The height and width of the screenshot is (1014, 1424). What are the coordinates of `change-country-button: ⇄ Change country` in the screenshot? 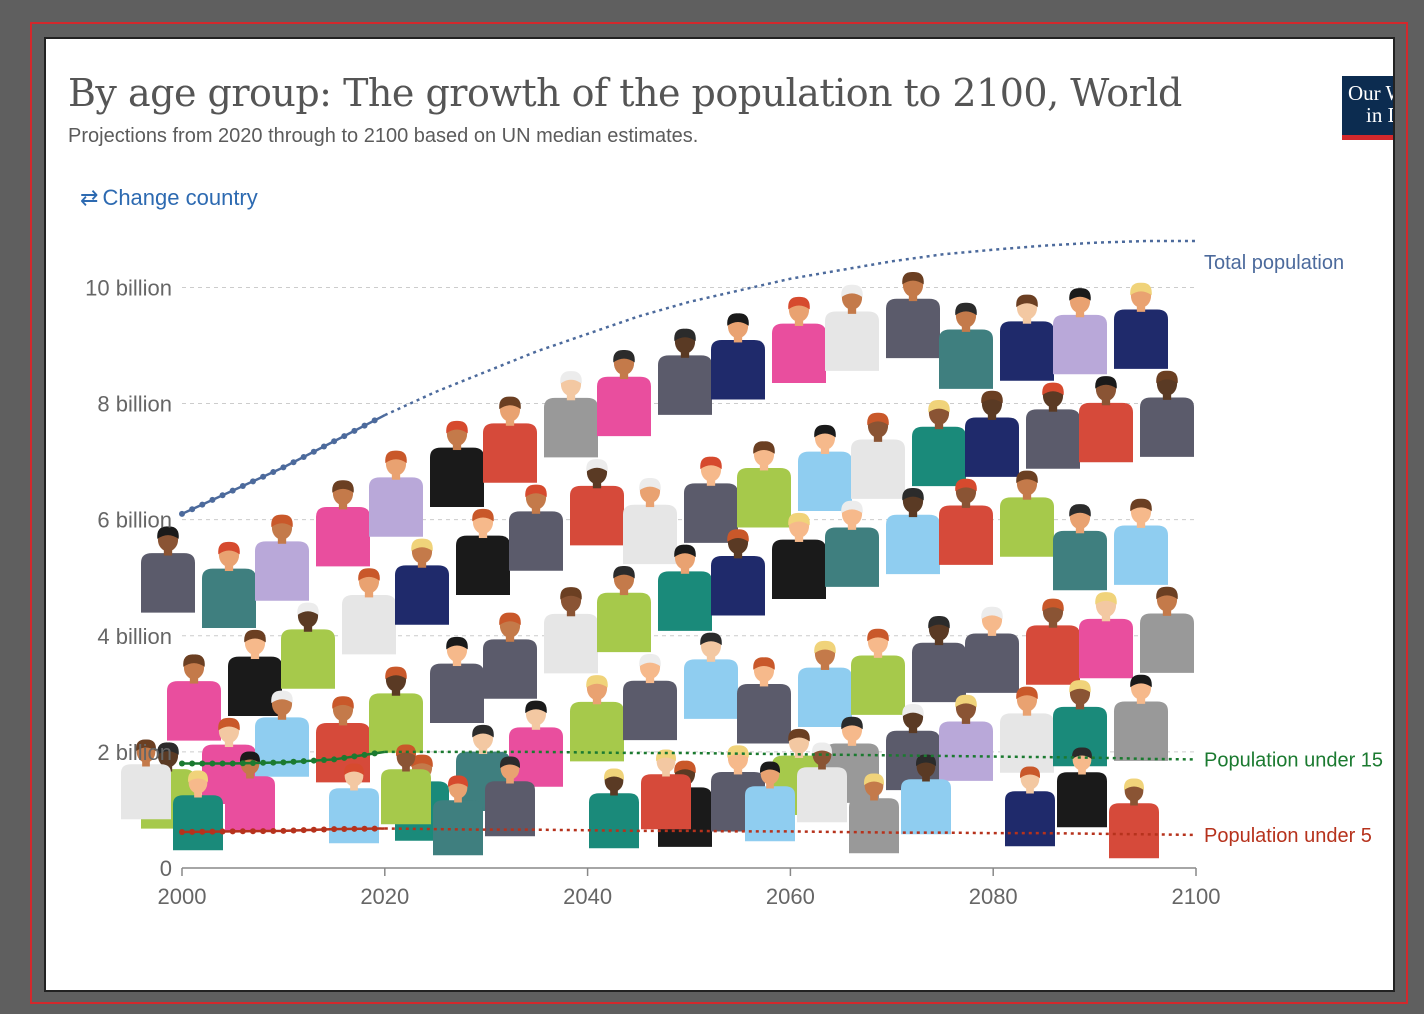 It's located at (169, 198).